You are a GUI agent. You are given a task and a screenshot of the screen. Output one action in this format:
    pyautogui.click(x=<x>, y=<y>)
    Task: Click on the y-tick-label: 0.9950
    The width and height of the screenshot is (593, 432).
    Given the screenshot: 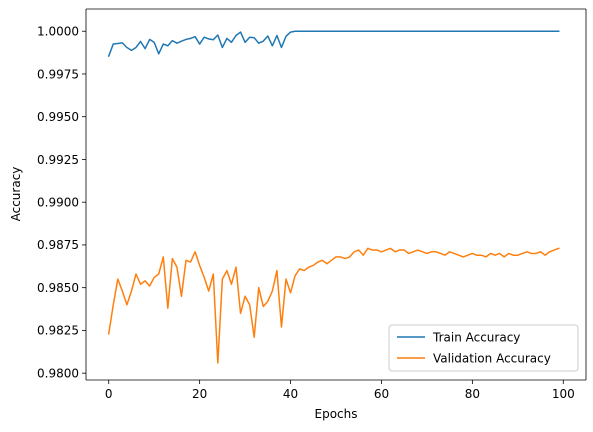 What is the action you would take?
    pyautogui.click(x=58, y=117)
    